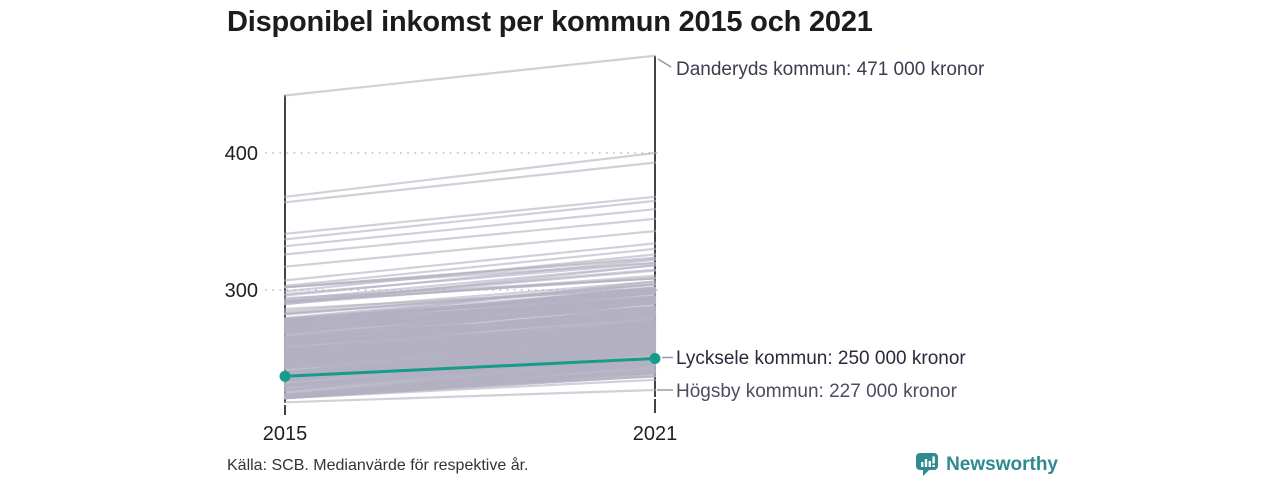  I want to click on connector-danderyd, so click(664, 63).